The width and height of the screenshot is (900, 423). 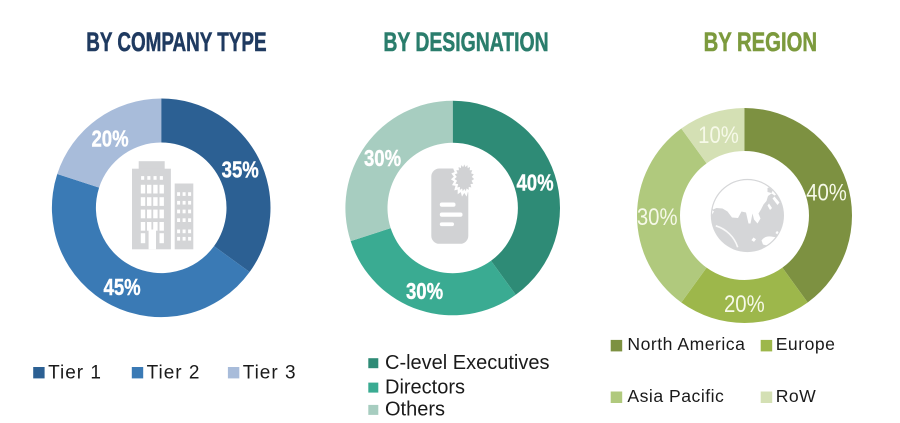 I want to click on svg-text: Asia Pacific, so click(x=675, y=396).